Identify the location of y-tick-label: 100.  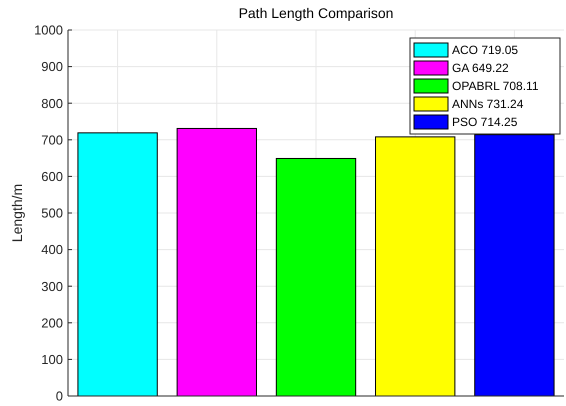
(52, 359).